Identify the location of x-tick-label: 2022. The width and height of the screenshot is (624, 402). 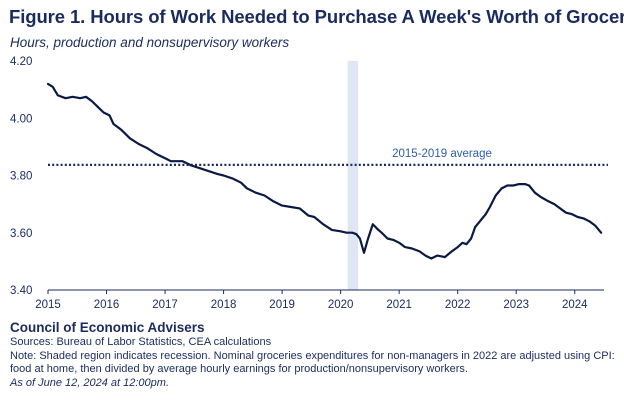
(458, 305).